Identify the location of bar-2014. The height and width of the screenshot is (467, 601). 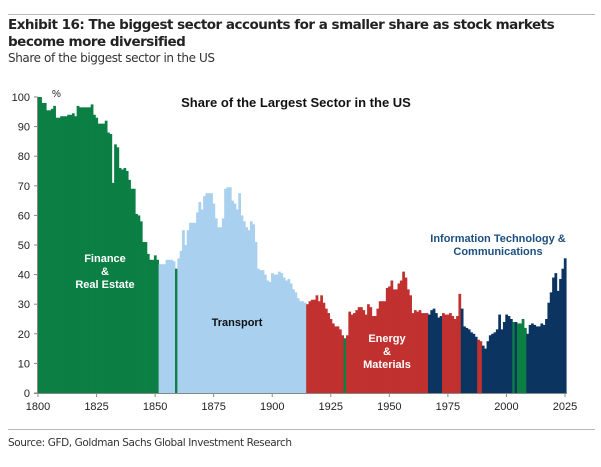
(539, 359).